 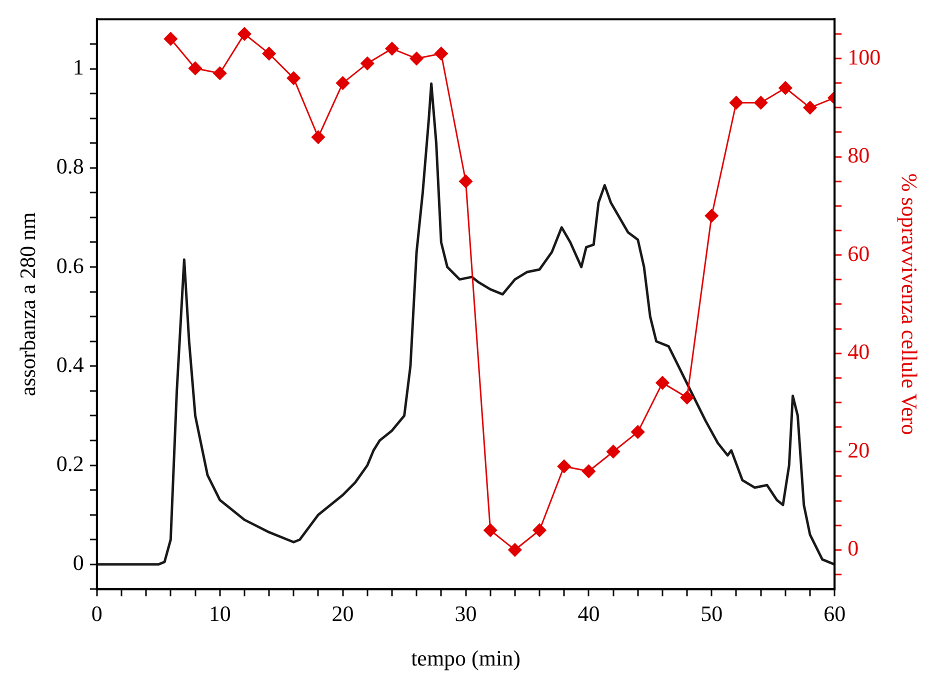 I want to click on x-tick-label: 10, so click(x=219, y=613).